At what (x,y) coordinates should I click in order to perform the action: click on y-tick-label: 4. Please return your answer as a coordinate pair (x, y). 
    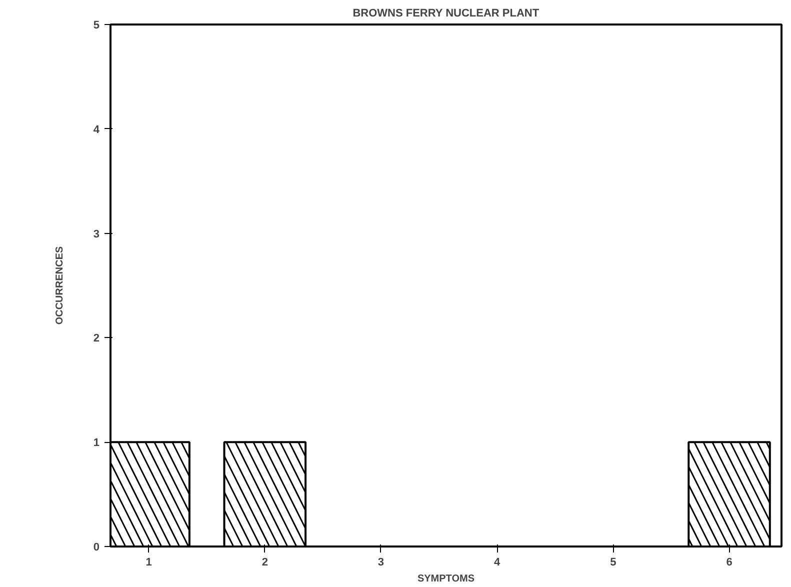
    Looking at the image, I should click on (96, 130).